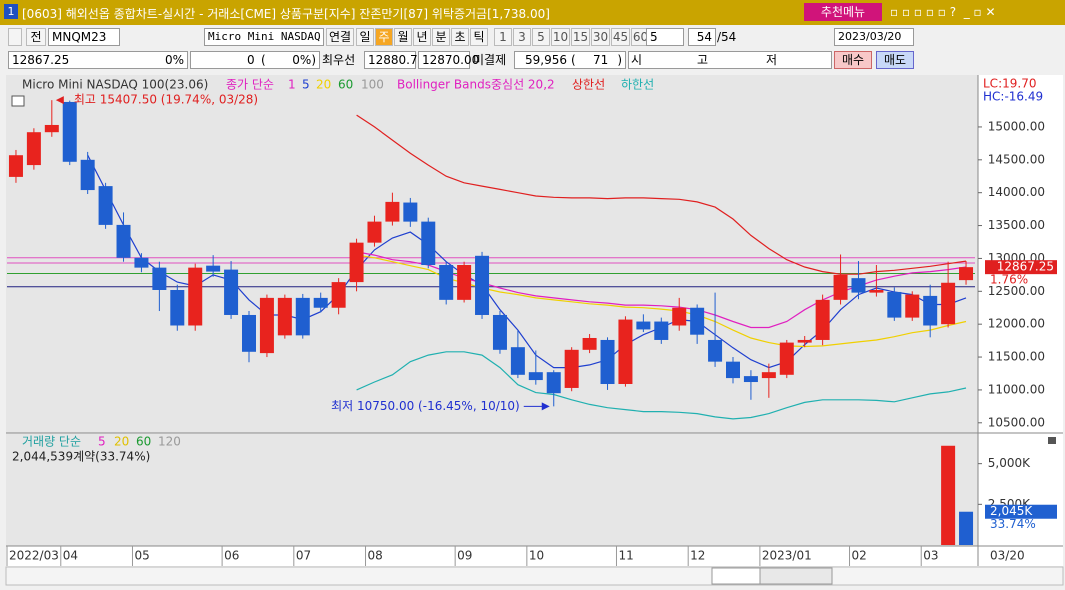 This screenshot has width=1065, height=590. What do you see at coordinates (174, 60) in the screenshot?
I see `change-pct: 0%` at bounding box center [174, 60].